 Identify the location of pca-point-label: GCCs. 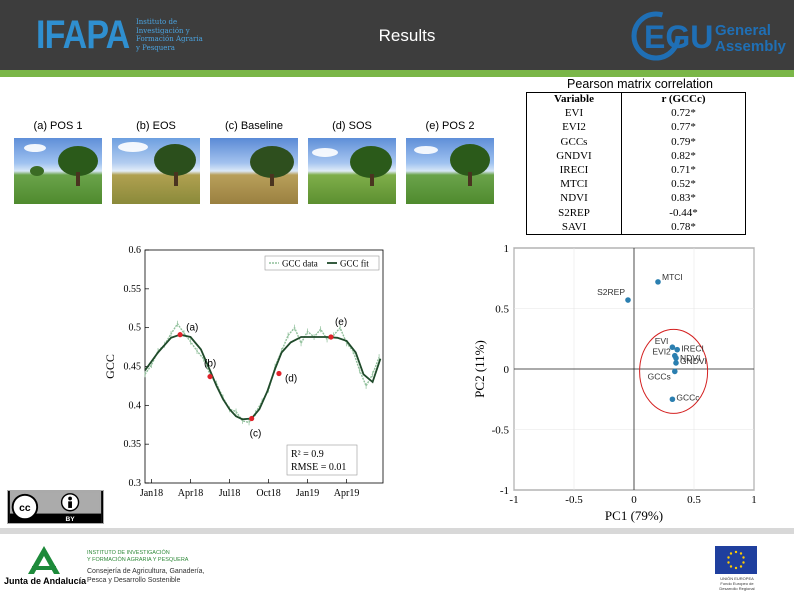
(659, 376).